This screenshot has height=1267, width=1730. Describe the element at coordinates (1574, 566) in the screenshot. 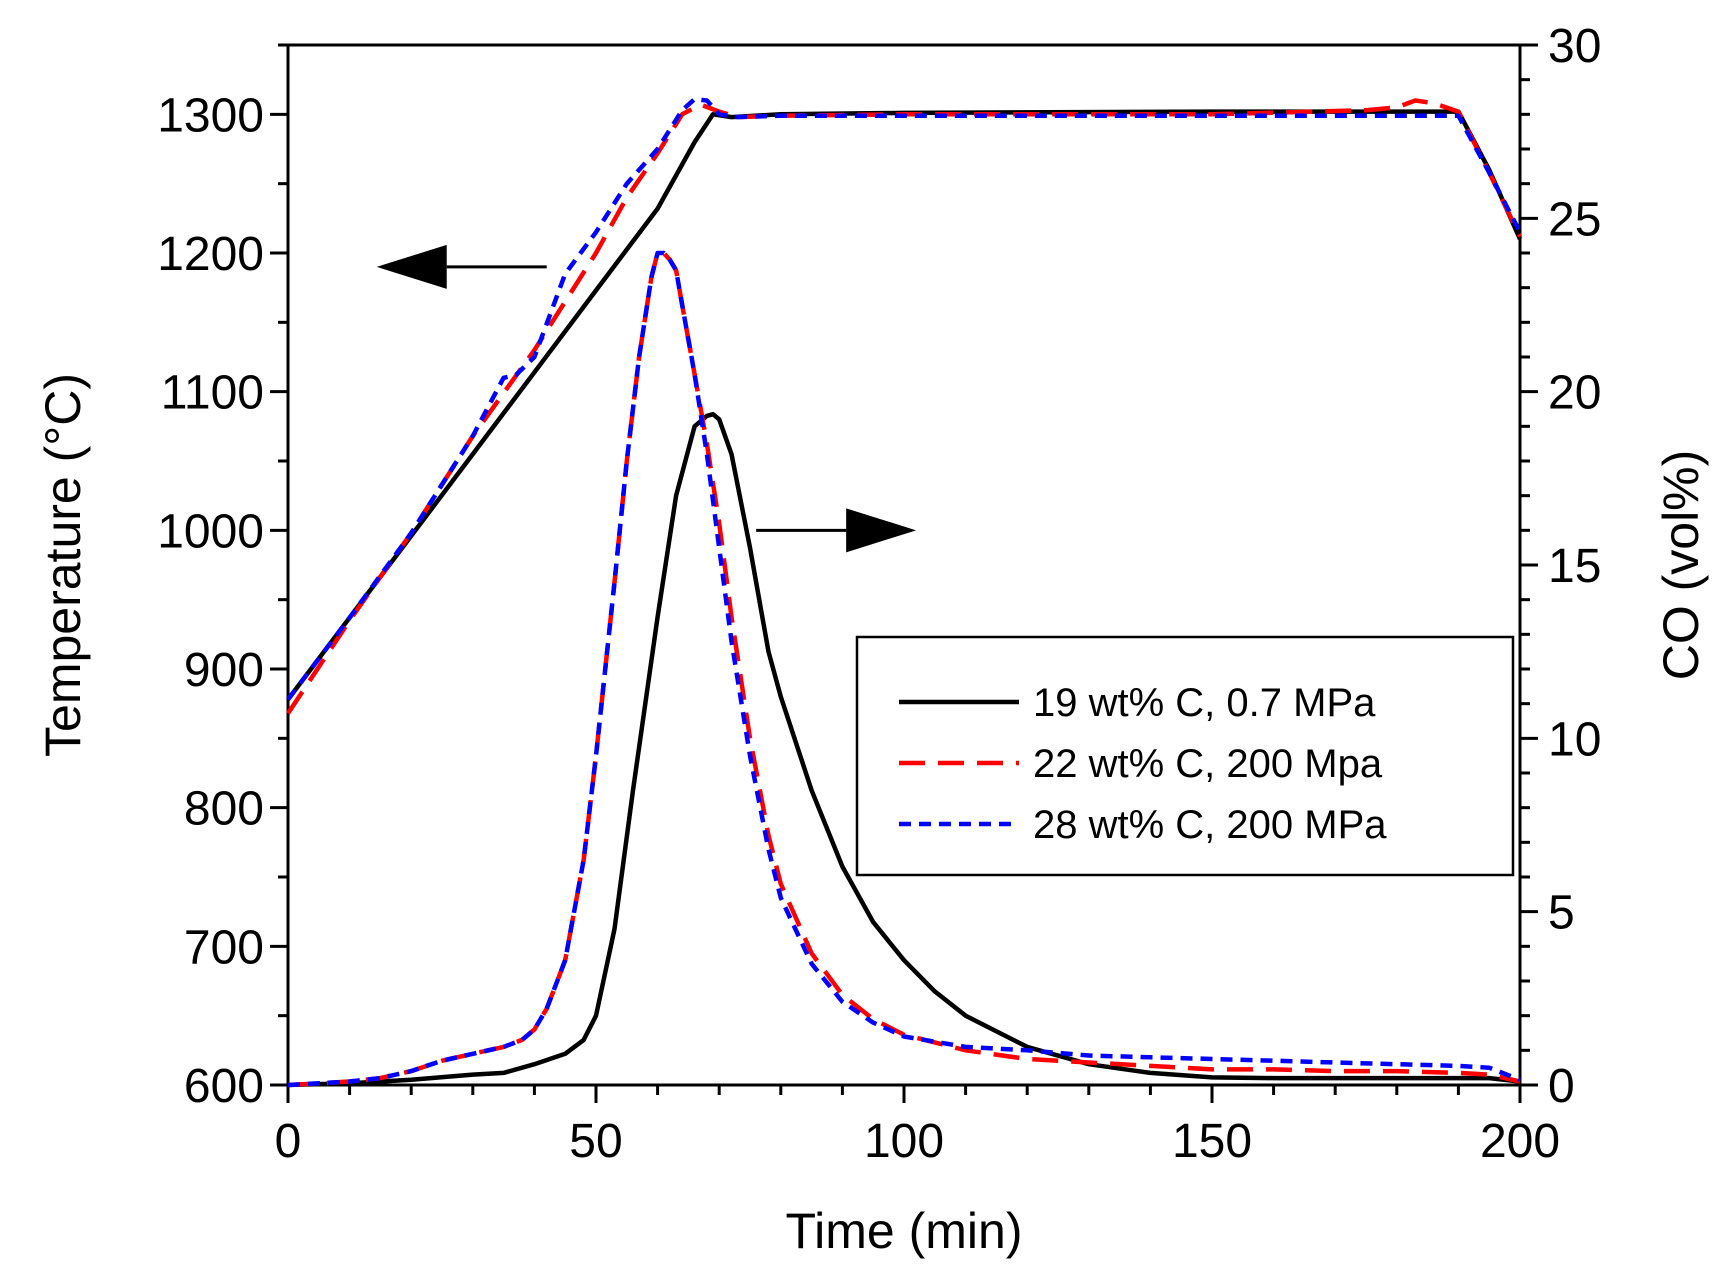

I see `y-right-tick-label: 15` at that location.